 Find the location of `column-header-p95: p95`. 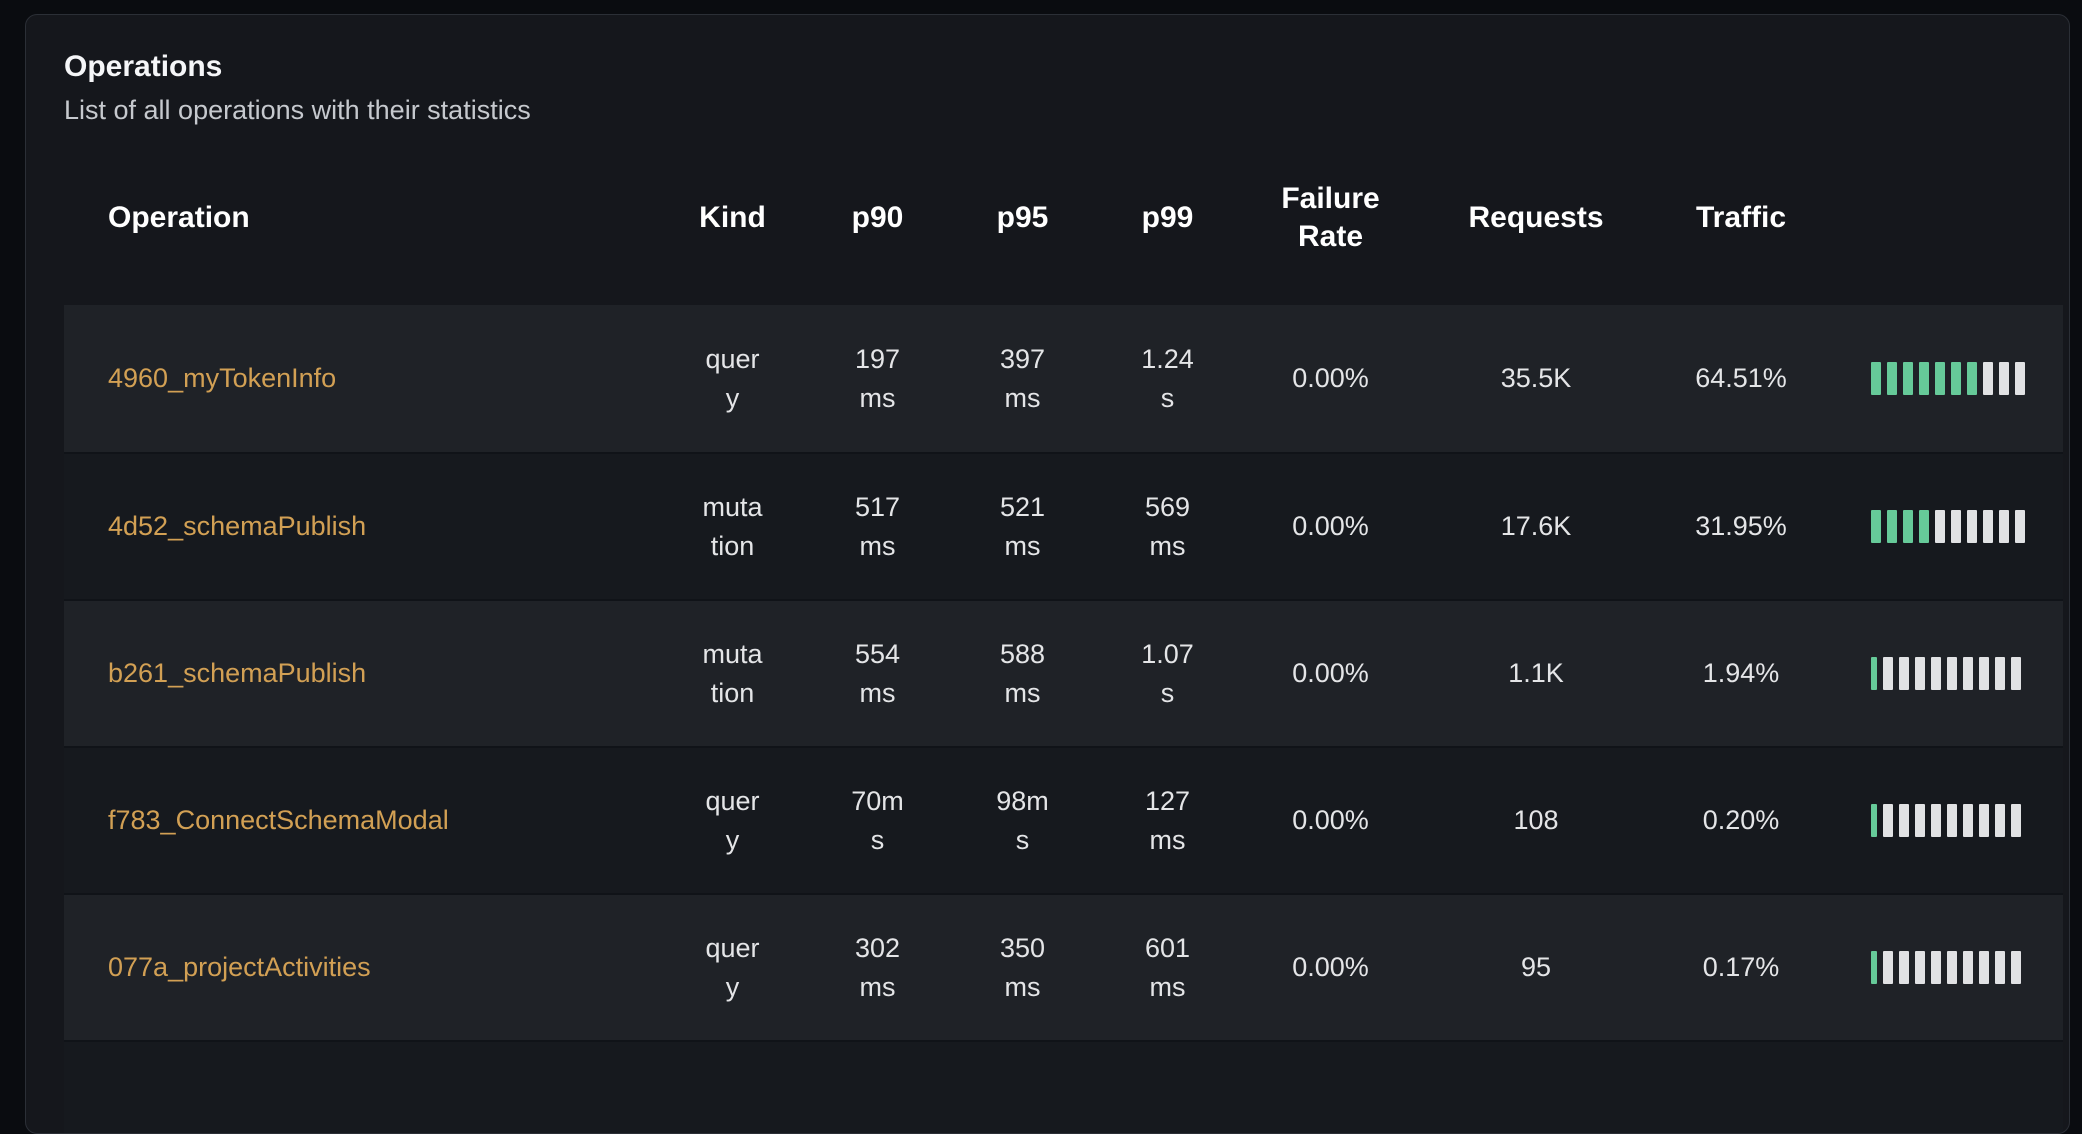

column-header-p95: p95 is located at coordinates (1022, 217).